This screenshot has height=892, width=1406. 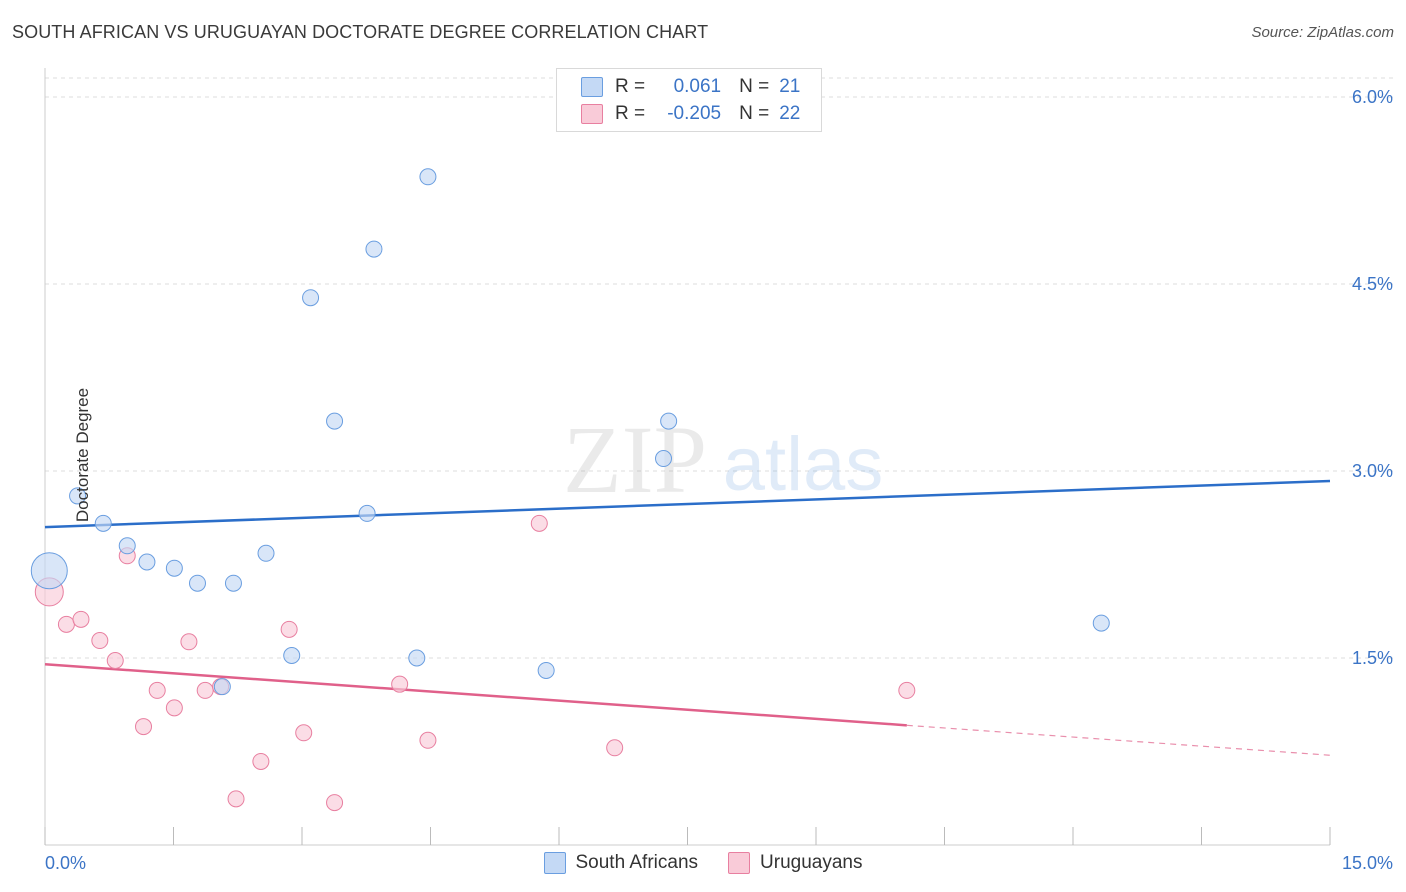 I want to click on watermark-zip: ZIP, so click(x=635, y=459).